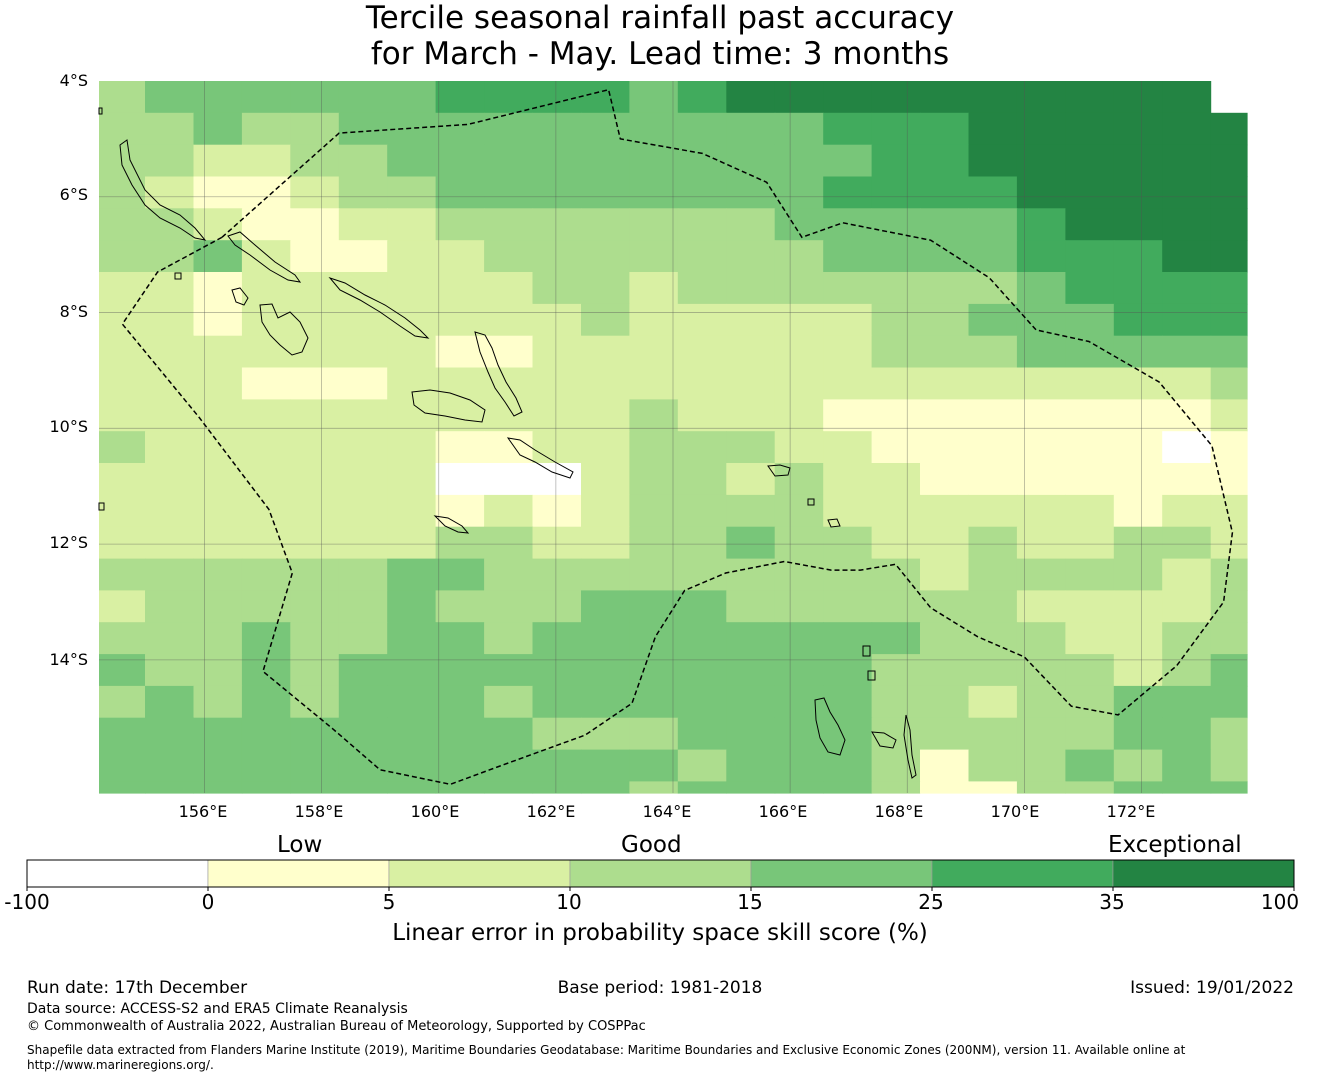 The height and width of the screenshot is (1080, 1320). What do you see at coordinates (660, 18) in the screenshot?
I see `title-line-1: Tercile seasonal rainfall past accuracy` at bounding box center [660, 18].